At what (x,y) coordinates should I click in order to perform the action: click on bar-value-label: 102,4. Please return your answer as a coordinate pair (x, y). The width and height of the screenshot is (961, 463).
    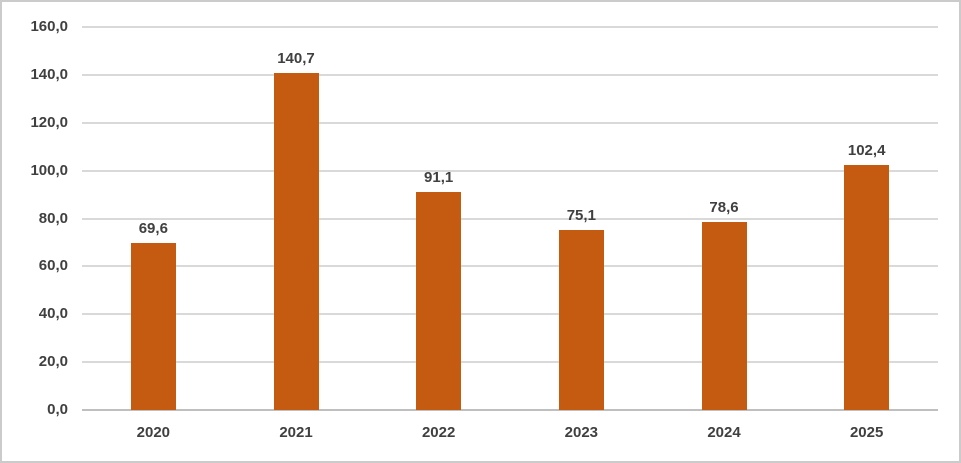
    Looking at the image, I should click on (866, 150).